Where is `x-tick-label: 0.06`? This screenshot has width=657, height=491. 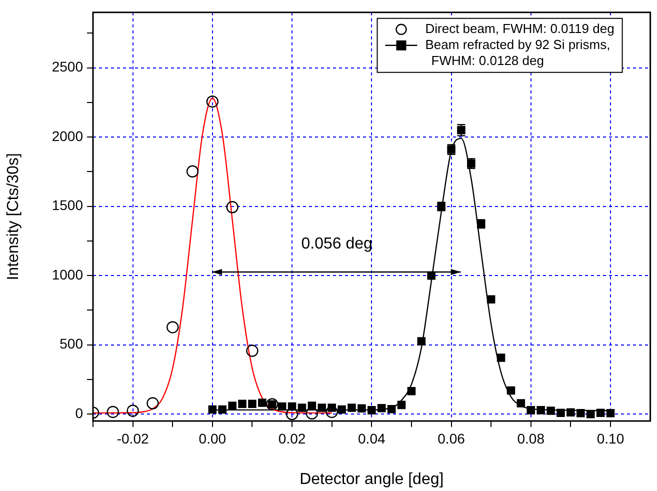
x-tick-label: 0.06 is located at coordinates (452, 438).